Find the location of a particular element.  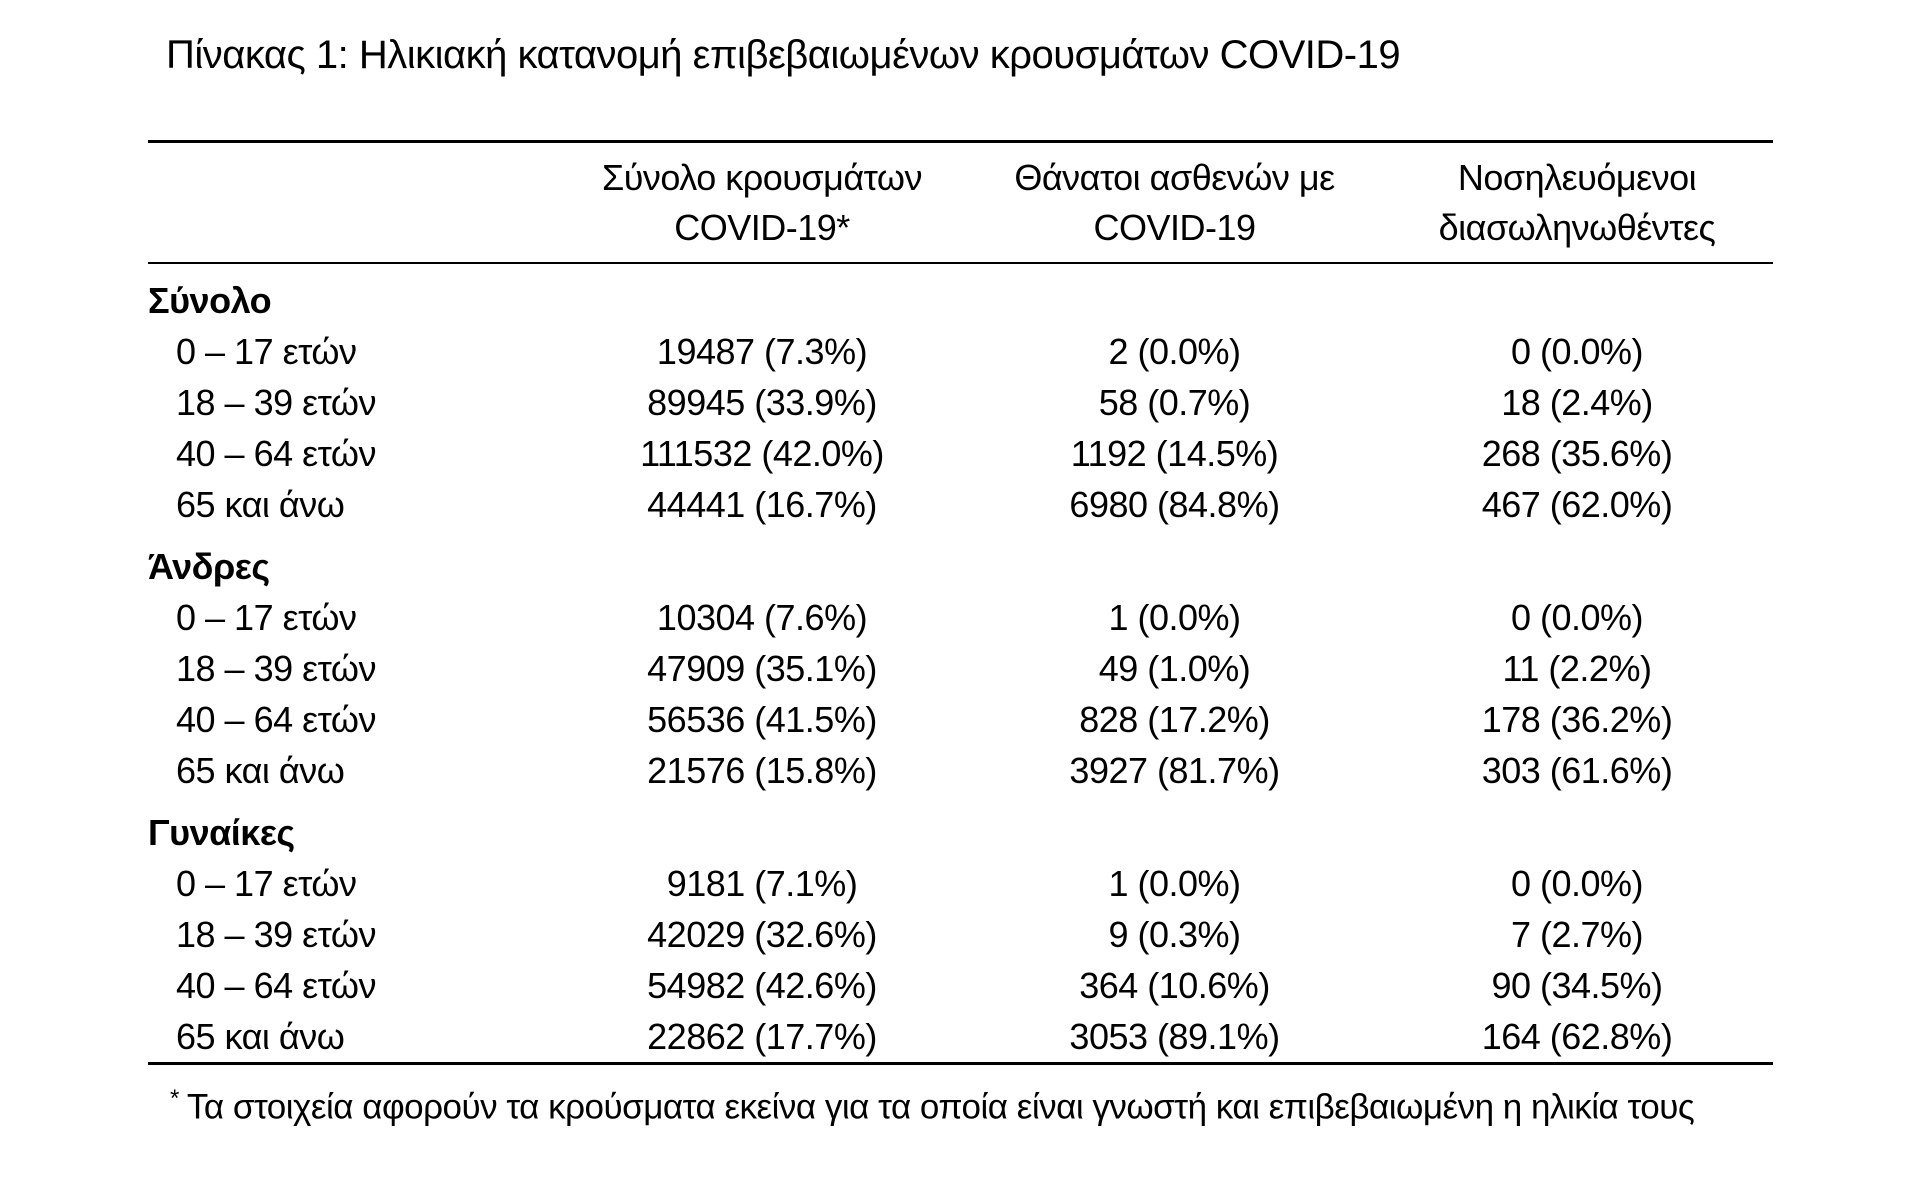

cell-intubated: 268 (35.6%) is located at coordinates (1577, 453).